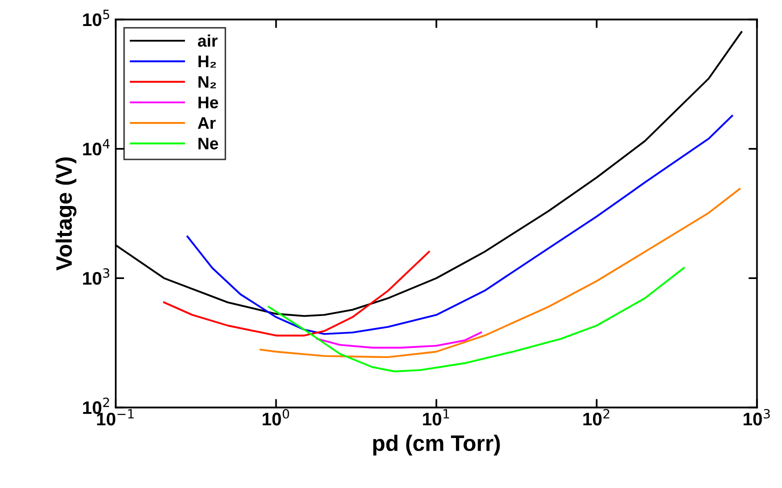 The height and width of the screenshot is (488, 782). I want to click on legend-label: Ne, so click(208, 144).